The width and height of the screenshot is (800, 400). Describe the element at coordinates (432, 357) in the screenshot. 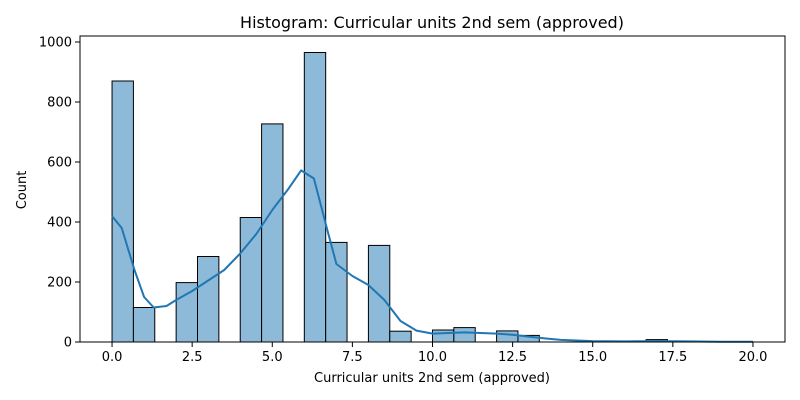

I see `x-tick-label: 10.0` at that location.